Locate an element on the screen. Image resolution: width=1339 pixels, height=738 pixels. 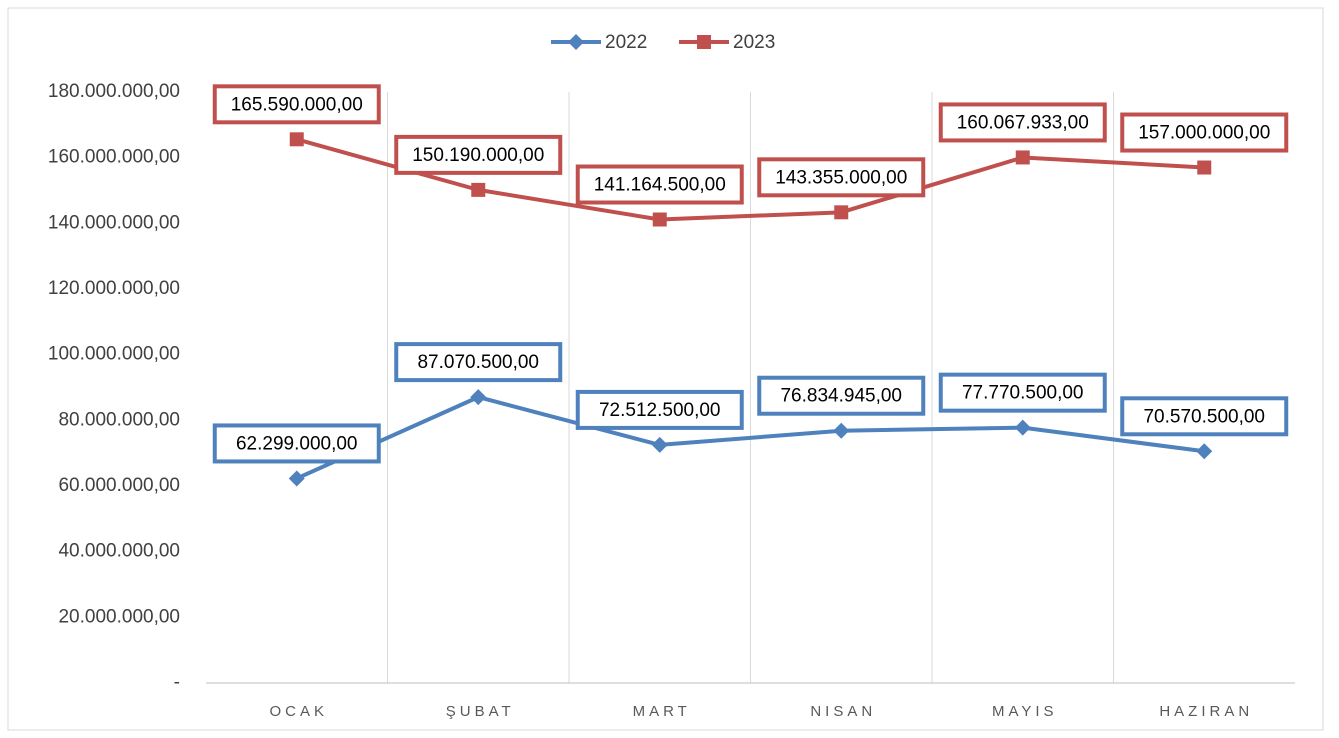
y-tick-label: 180.000.000,00 is located at coordinates (114, 91).